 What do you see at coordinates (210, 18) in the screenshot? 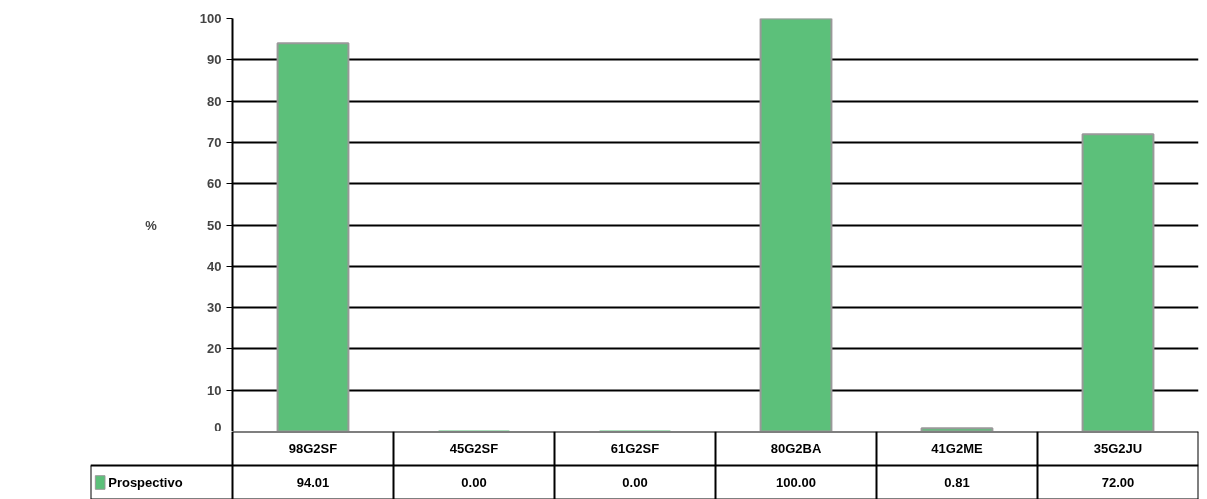
I see `y-tick-label: 100` at bounding box center [210, 18].